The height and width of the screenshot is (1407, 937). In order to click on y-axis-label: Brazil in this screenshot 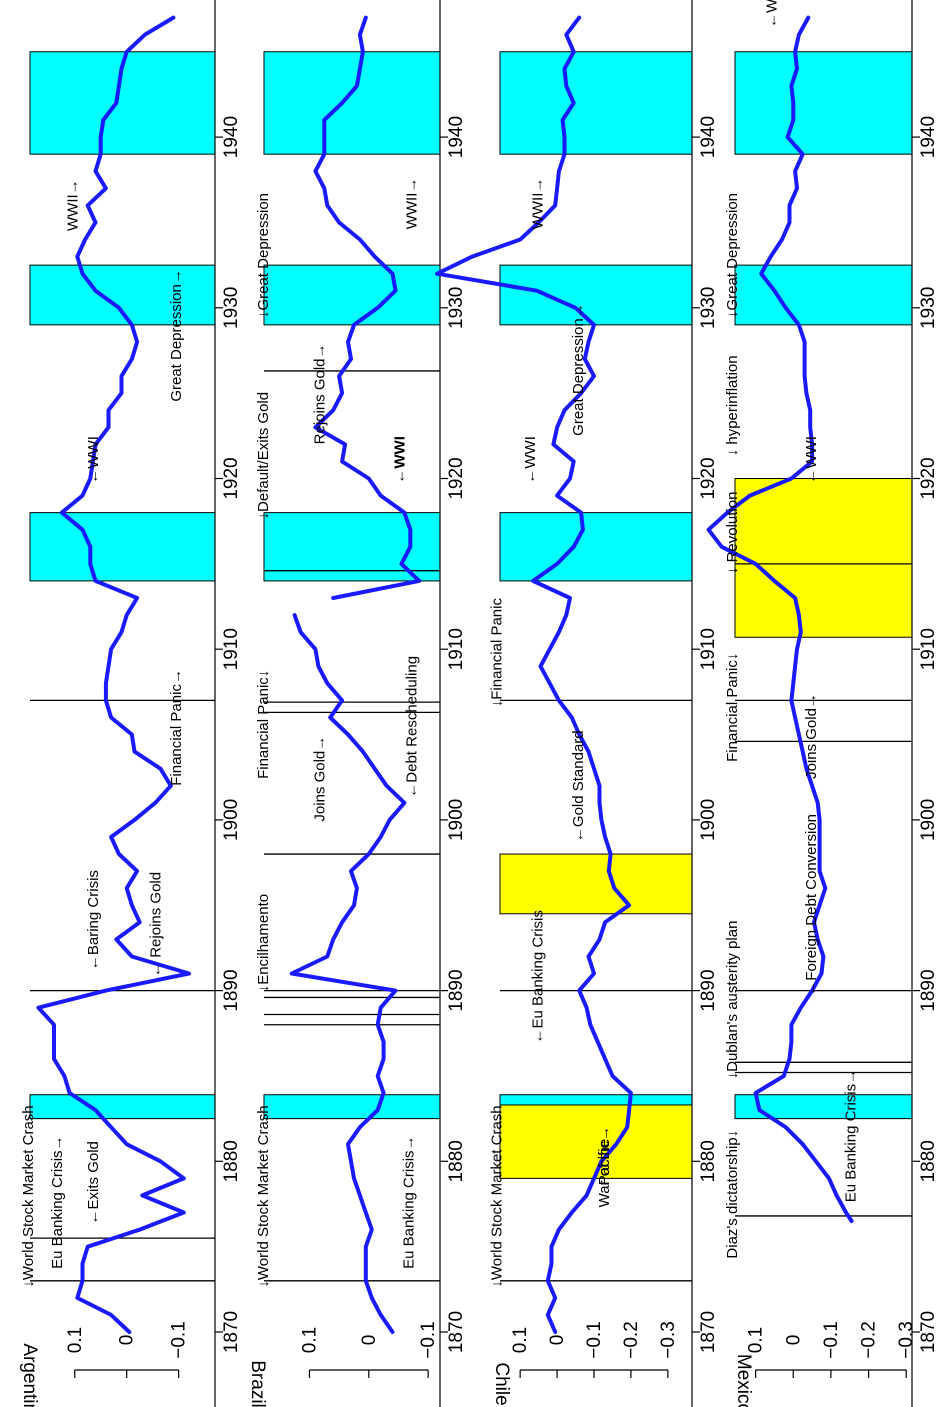, I will do `click(257, 1383)`.